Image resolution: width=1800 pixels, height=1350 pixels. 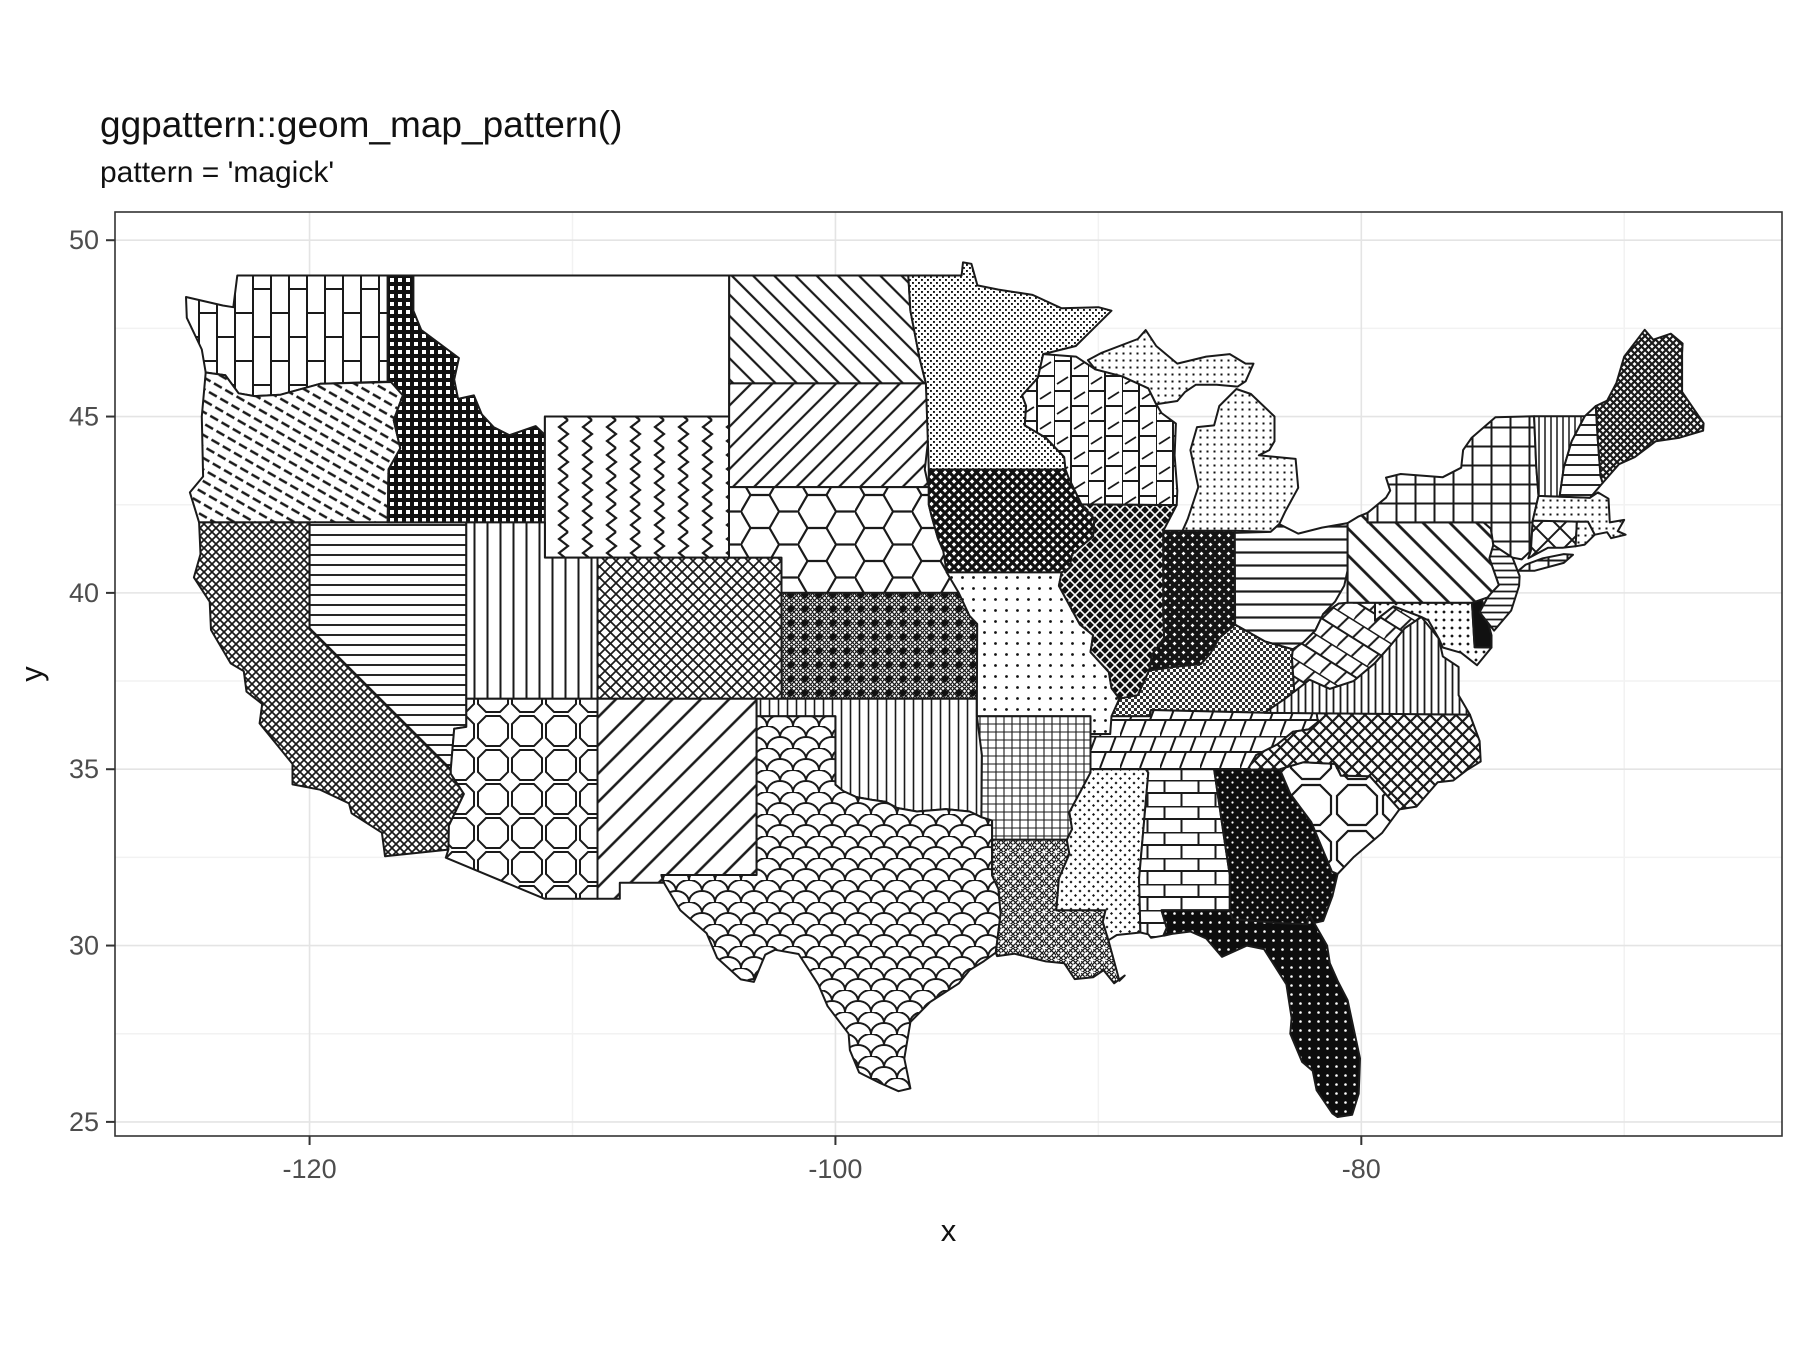 I want to click on state-florida, so click(x=1260, y=1013).